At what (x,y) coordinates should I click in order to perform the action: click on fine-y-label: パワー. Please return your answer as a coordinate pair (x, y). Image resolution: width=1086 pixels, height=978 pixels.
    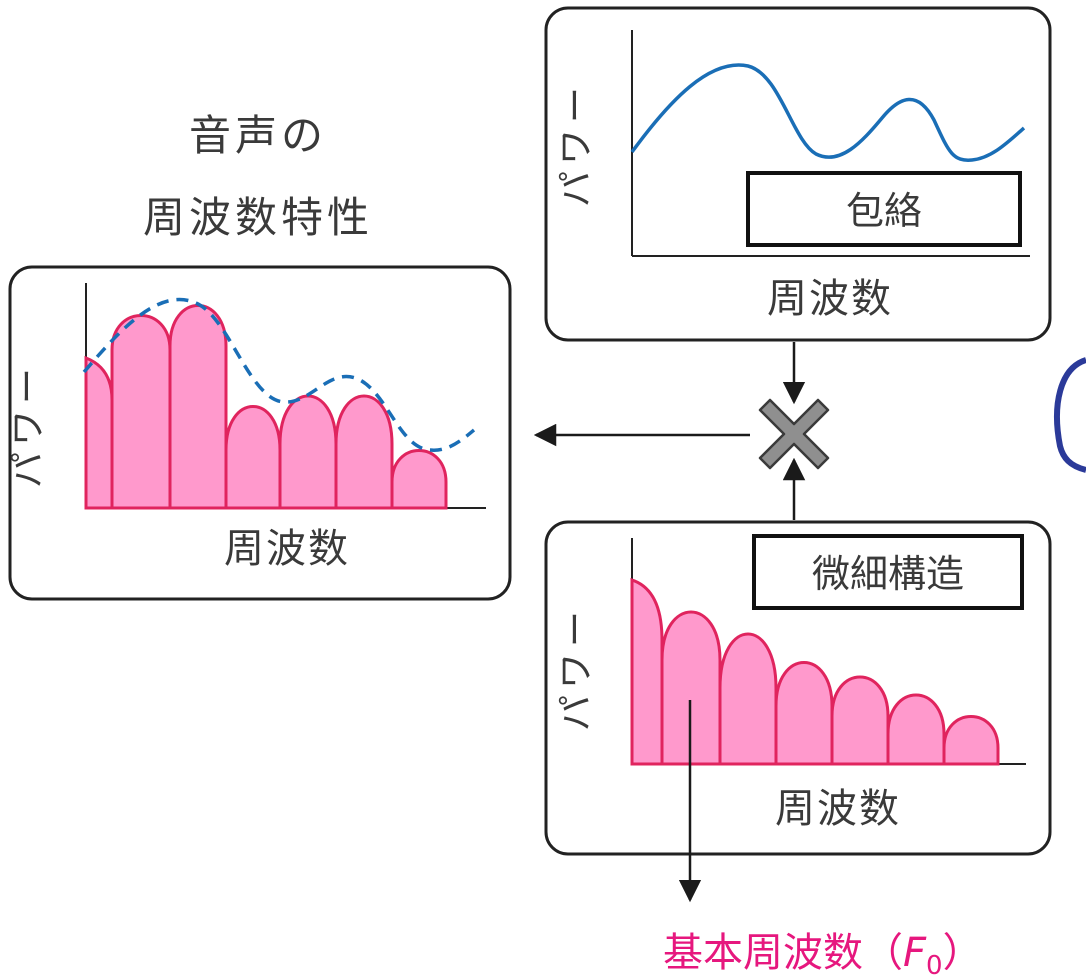
    Looking at the image, I should click on (576, 668).